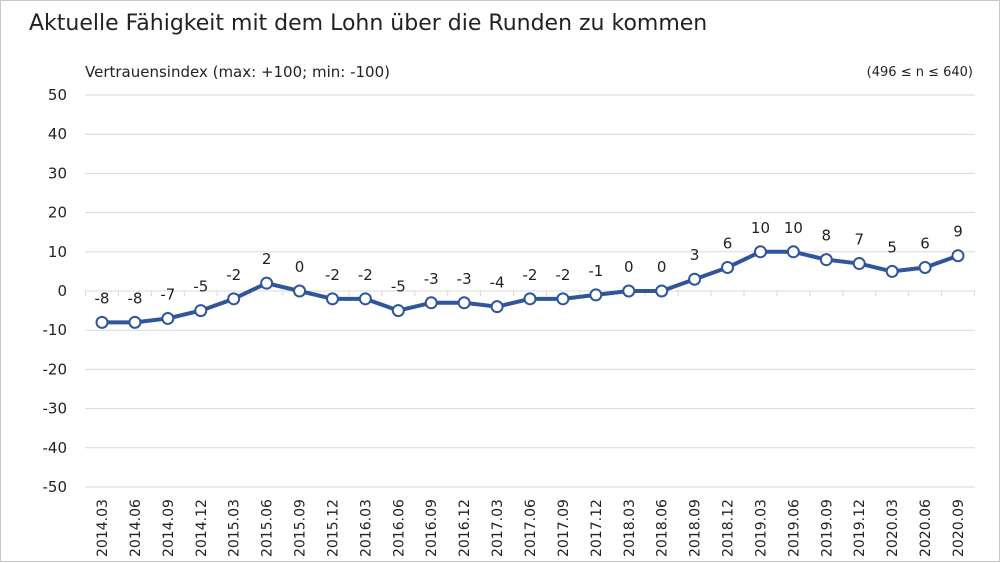 The height and width of the screenshot is (563, 1000). What do you see at coordinates (595, 271) in the screenshot?
I see `data-label: -1` at bounding box center [595, 271].